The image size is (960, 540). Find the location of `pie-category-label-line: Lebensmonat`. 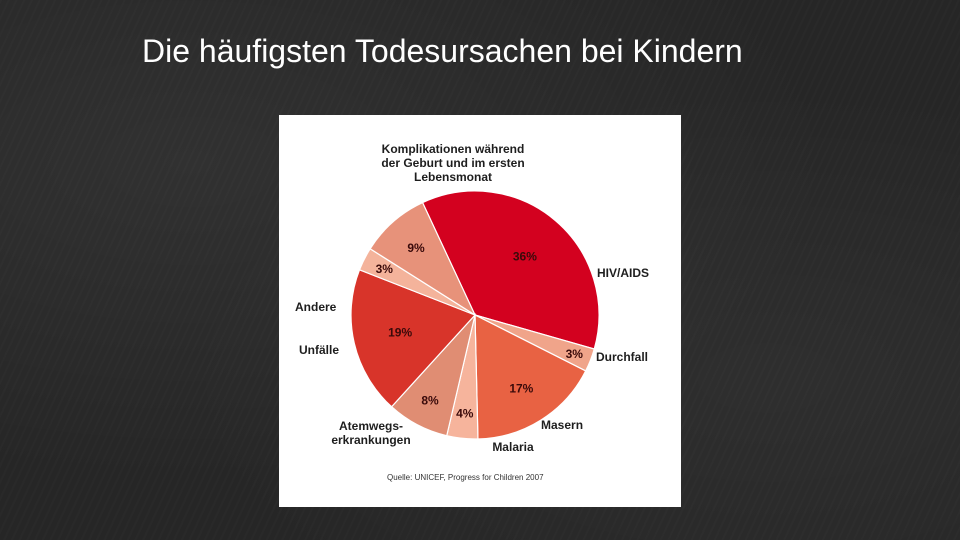

pie-category-label-line: Lebensmonat is located at coordinates (453, 177).